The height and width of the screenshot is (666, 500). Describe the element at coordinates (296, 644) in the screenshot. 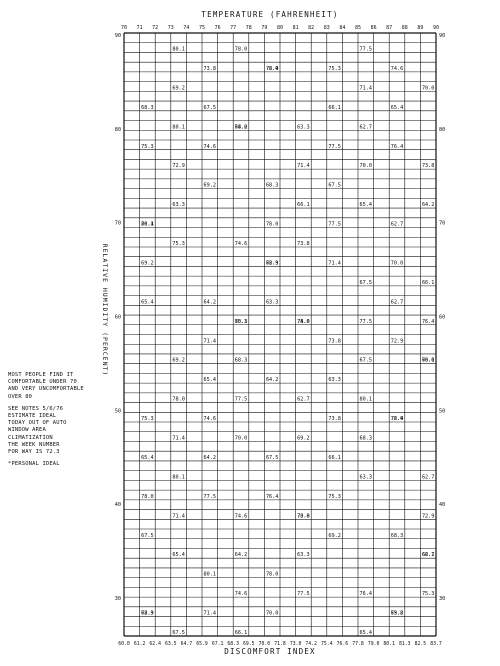

I see `discomfort-tick-label: 73.0` at that location.